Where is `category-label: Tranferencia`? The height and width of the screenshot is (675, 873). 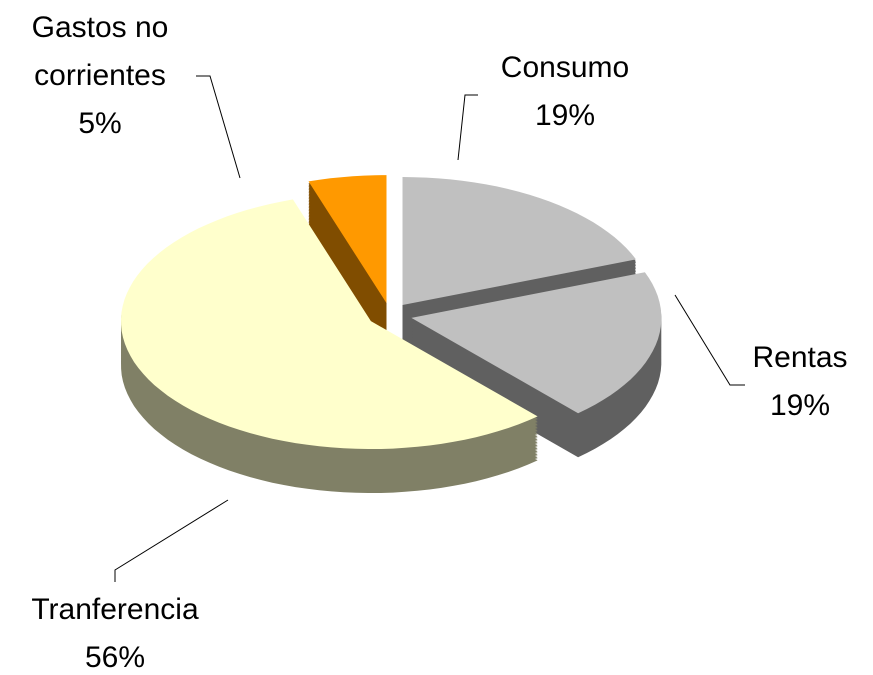 category-label: Tranferencia is located at coordinates (115, 609).